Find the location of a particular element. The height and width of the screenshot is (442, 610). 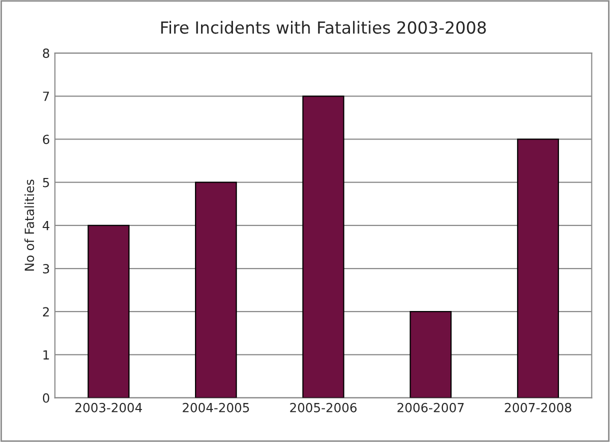

y-tick-label: 0 is located at coordinates (46, 398).